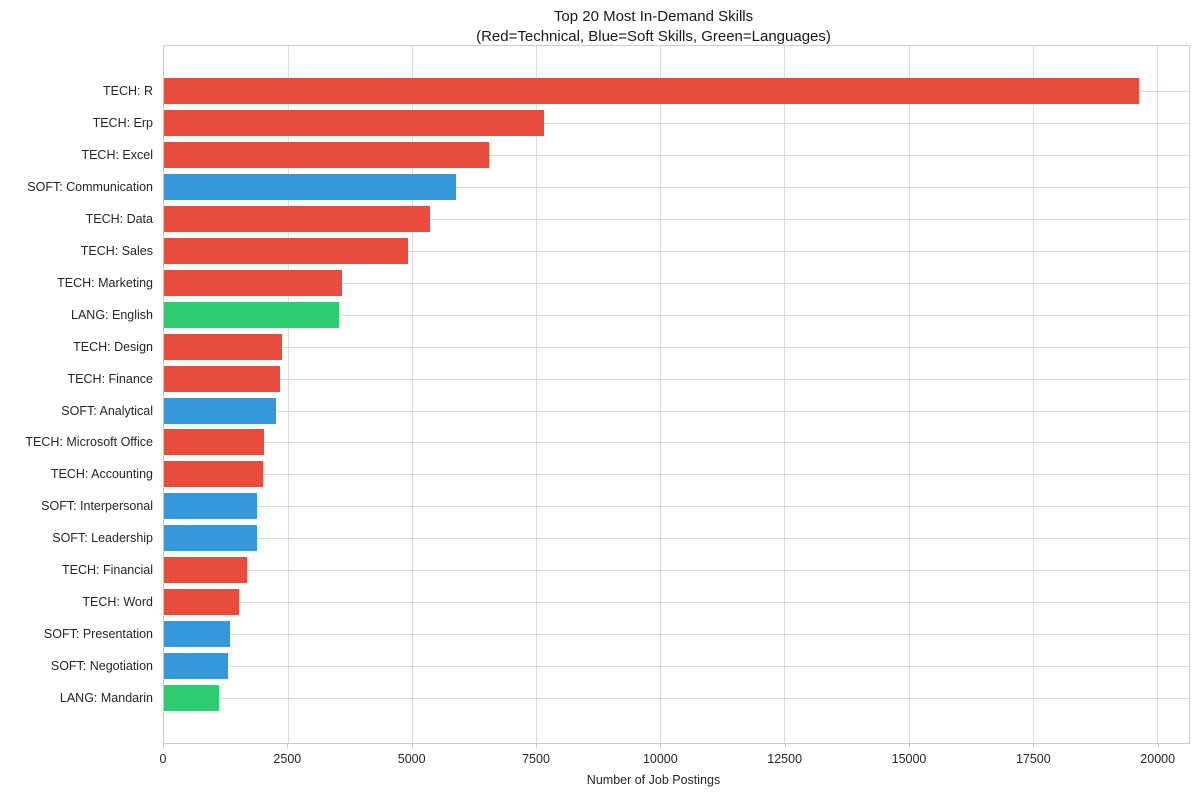  What do you see at coordinates (287, 759) in the screenshot?
I see `x-tick-label: 2500` at bounding box center [287, 759].